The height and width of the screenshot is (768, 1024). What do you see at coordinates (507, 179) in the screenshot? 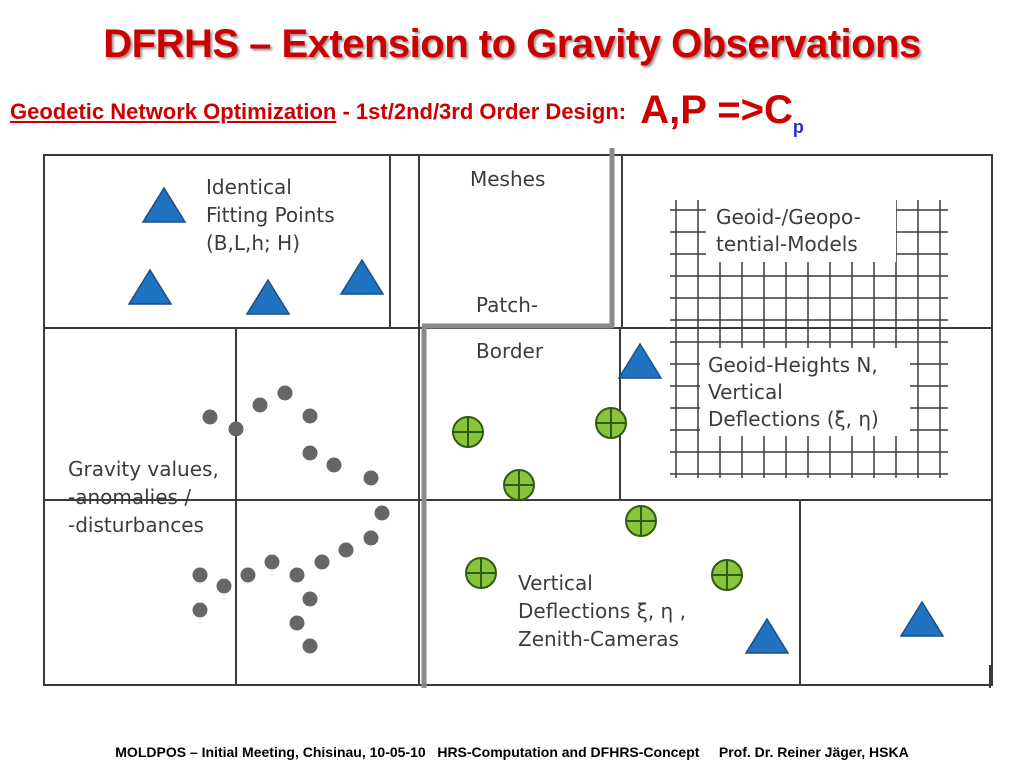
I see `meshes-label: Meshes` at bounding box center [507, 179].